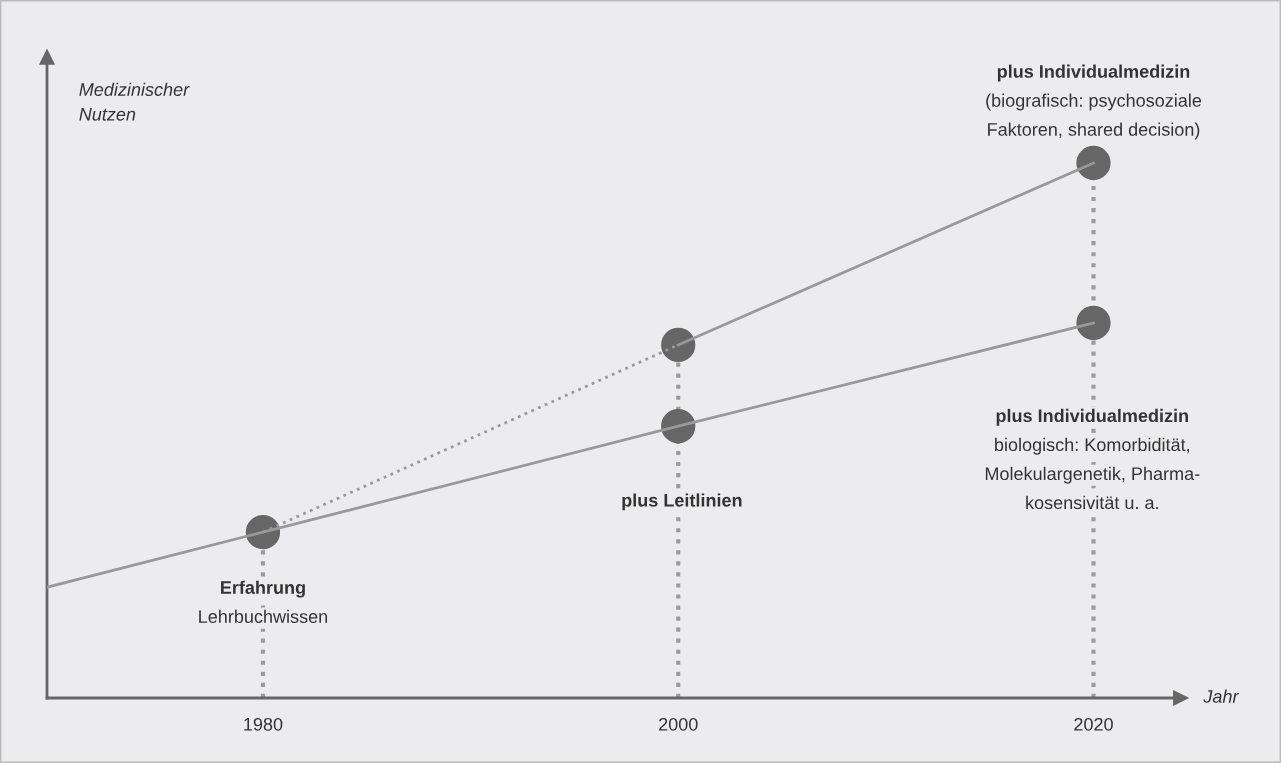 The height and width of the screenshot is (763, 1281). What do you see at coordinates (1094, 102) in the screenshot?
I see `annotation: plus Individualmedizin (biografisch: psychosoziale Faktoren, shared decision)` at bounding box center [1094, 102].